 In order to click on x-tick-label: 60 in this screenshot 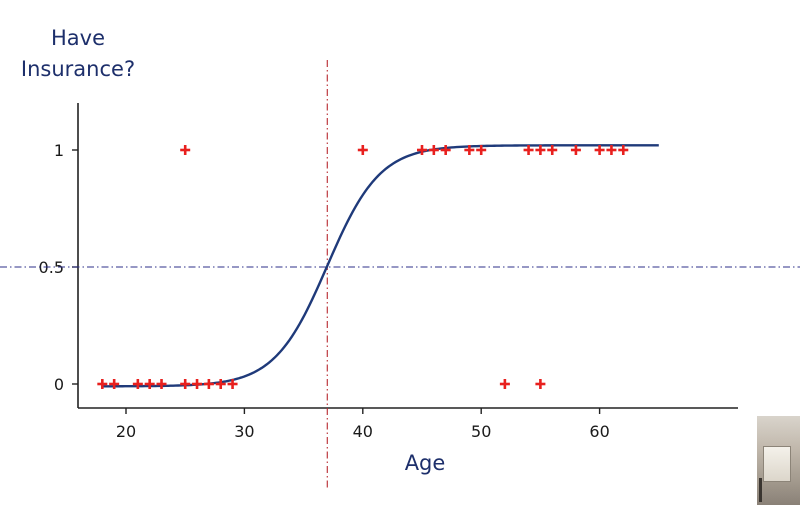, I will do `click(599, 431)`.